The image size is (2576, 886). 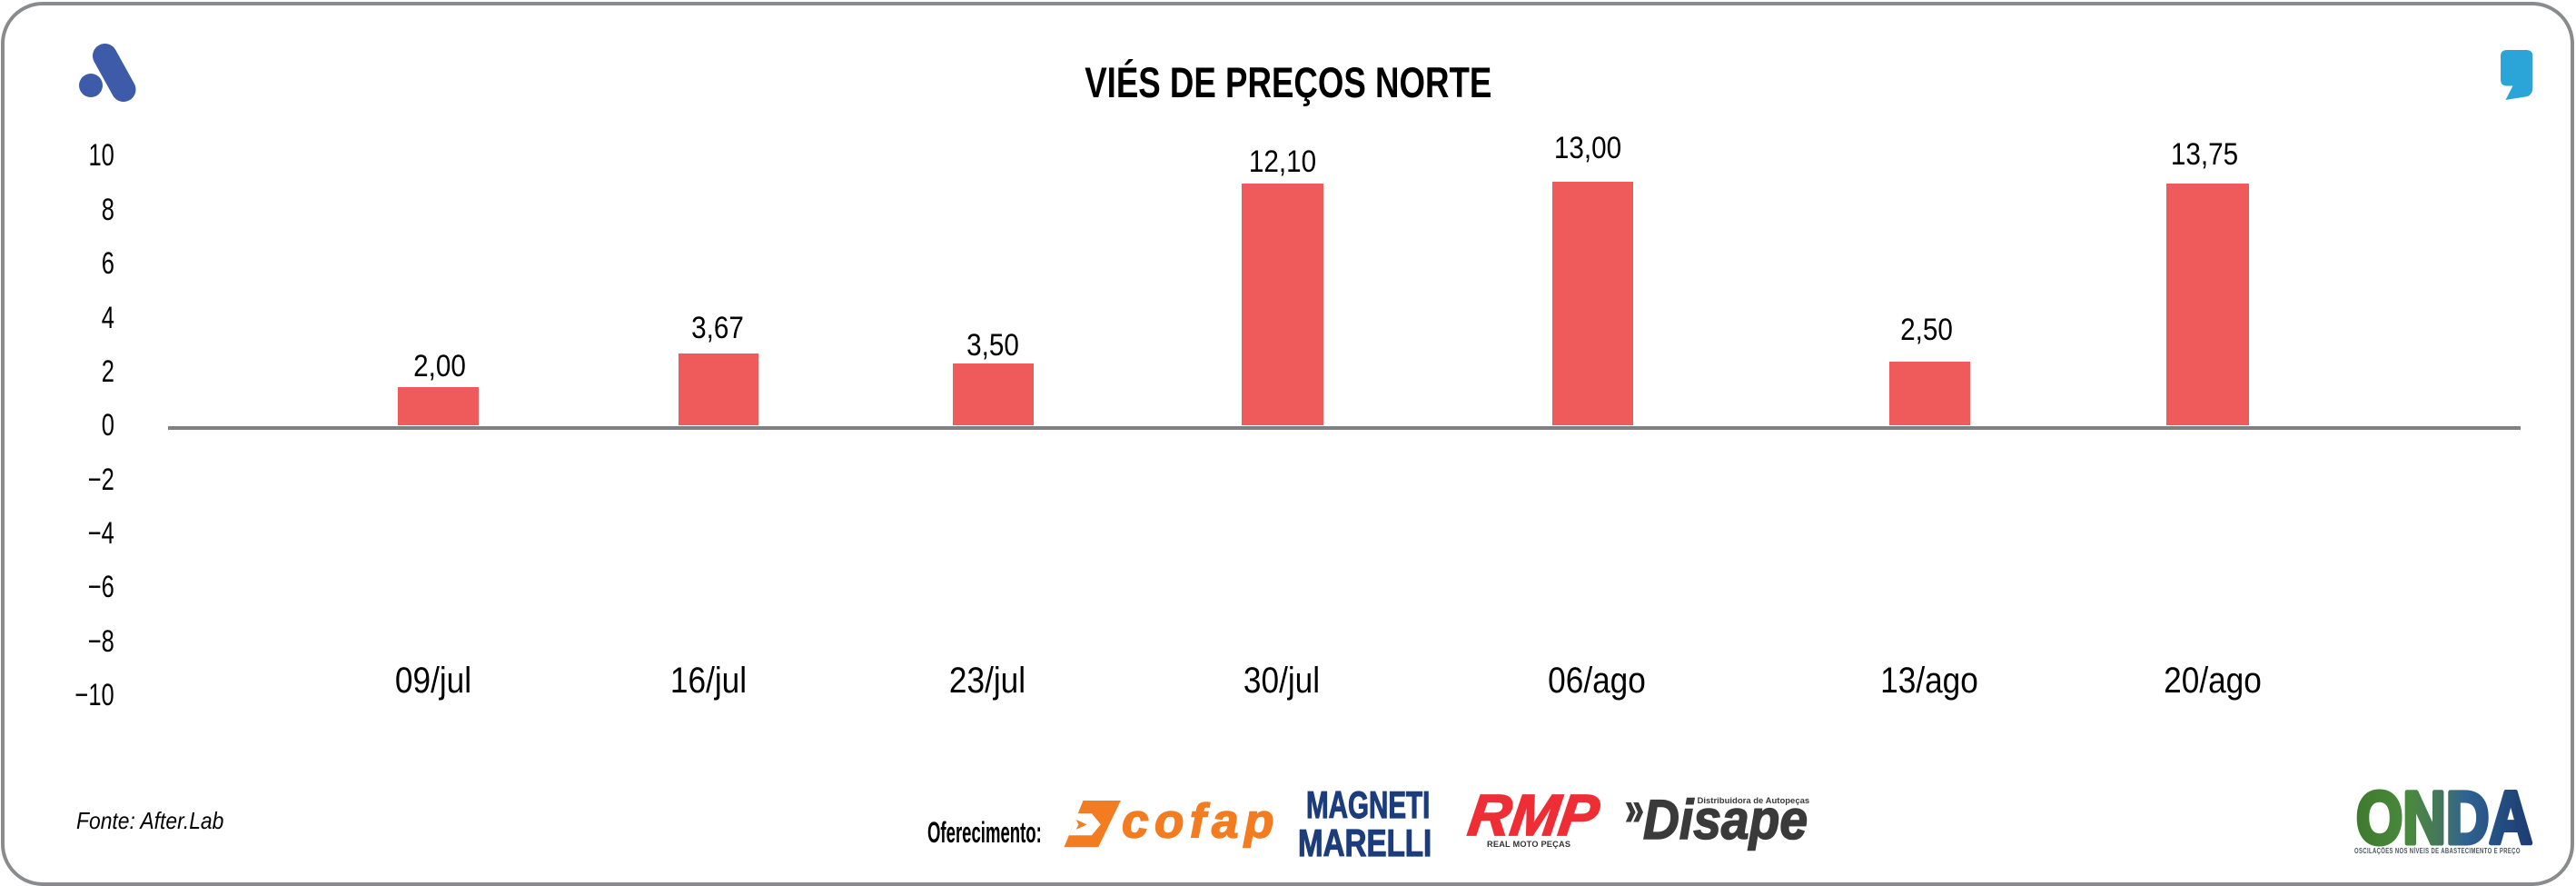 I want to click on svg-text: cofap, so click(x=1201, y=823).